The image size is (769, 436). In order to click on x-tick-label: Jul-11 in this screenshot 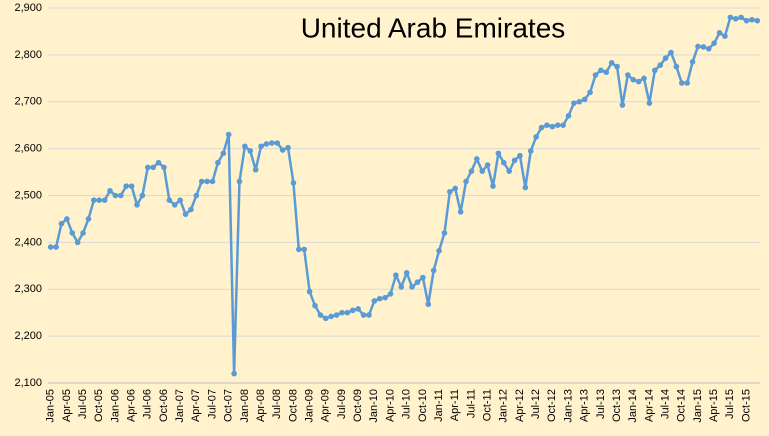, I will do `click(471, 403)`.